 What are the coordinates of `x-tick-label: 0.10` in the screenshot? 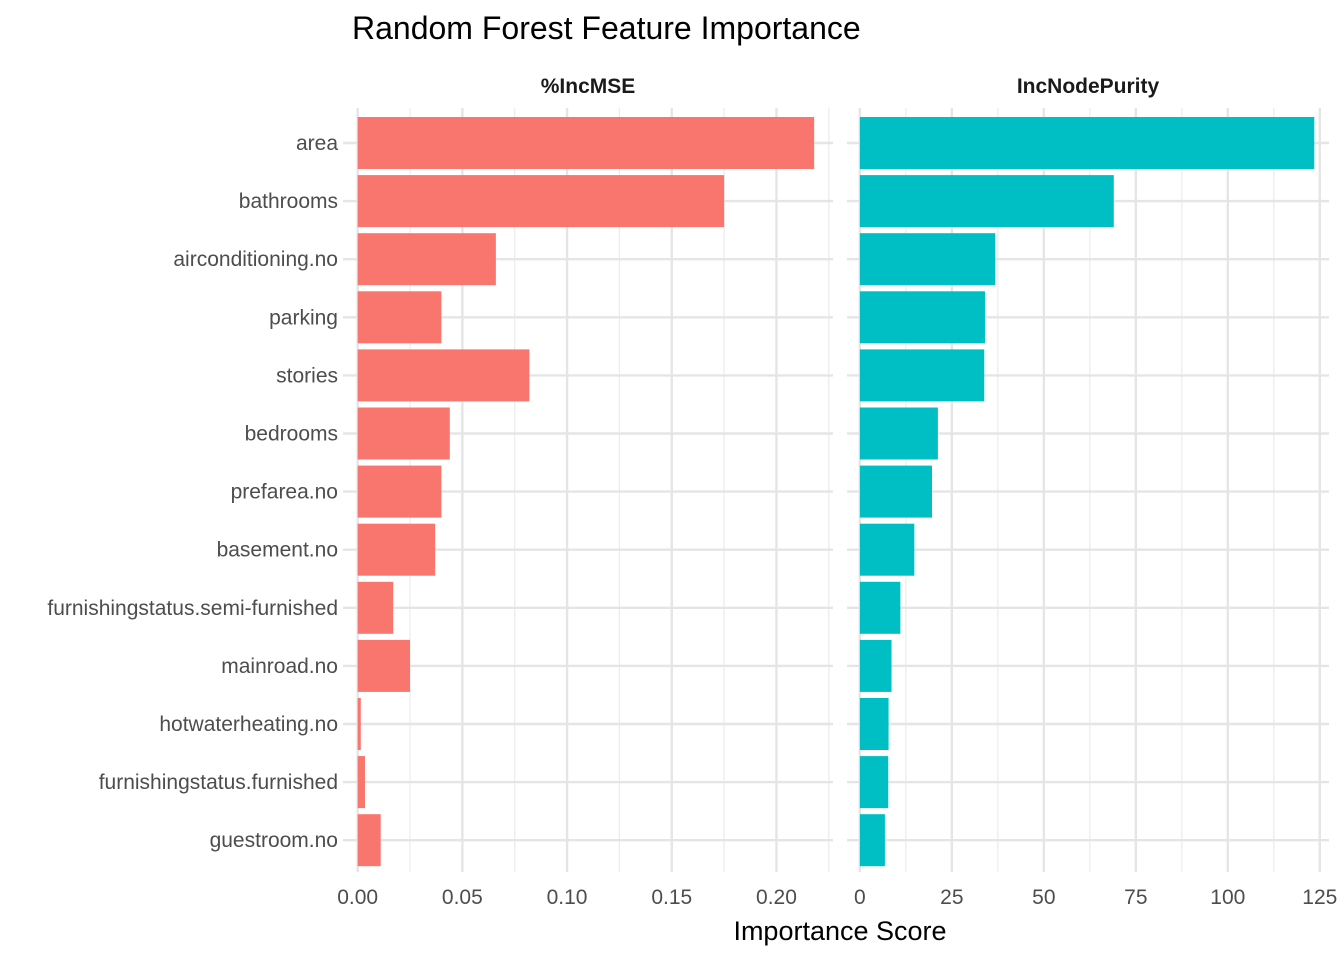 It's located at (567, 897).